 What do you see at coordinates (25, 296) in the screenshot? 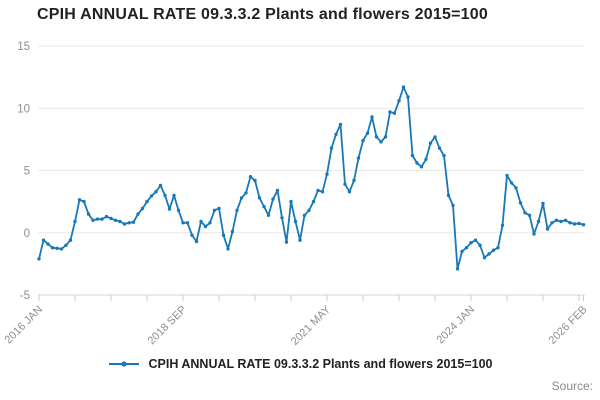
I see `svg-text: -5` at bounding box center [25, 296].